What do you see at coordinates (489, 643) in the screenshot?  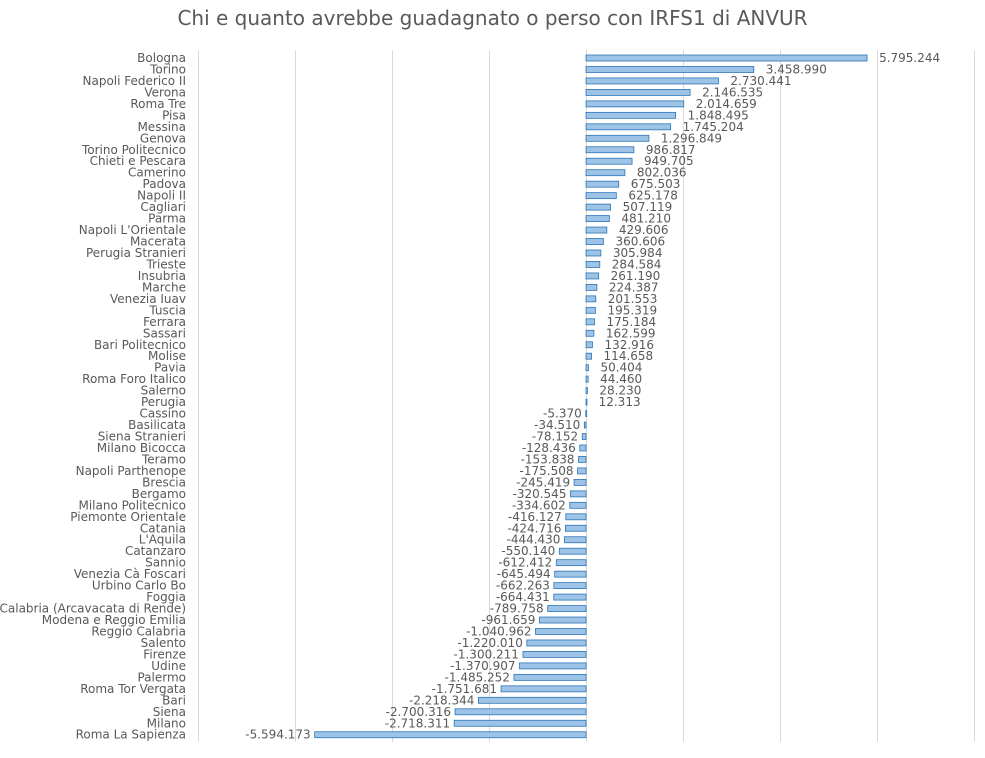 I see `value-label: -1.220.010` at bounding box center [489, 643].